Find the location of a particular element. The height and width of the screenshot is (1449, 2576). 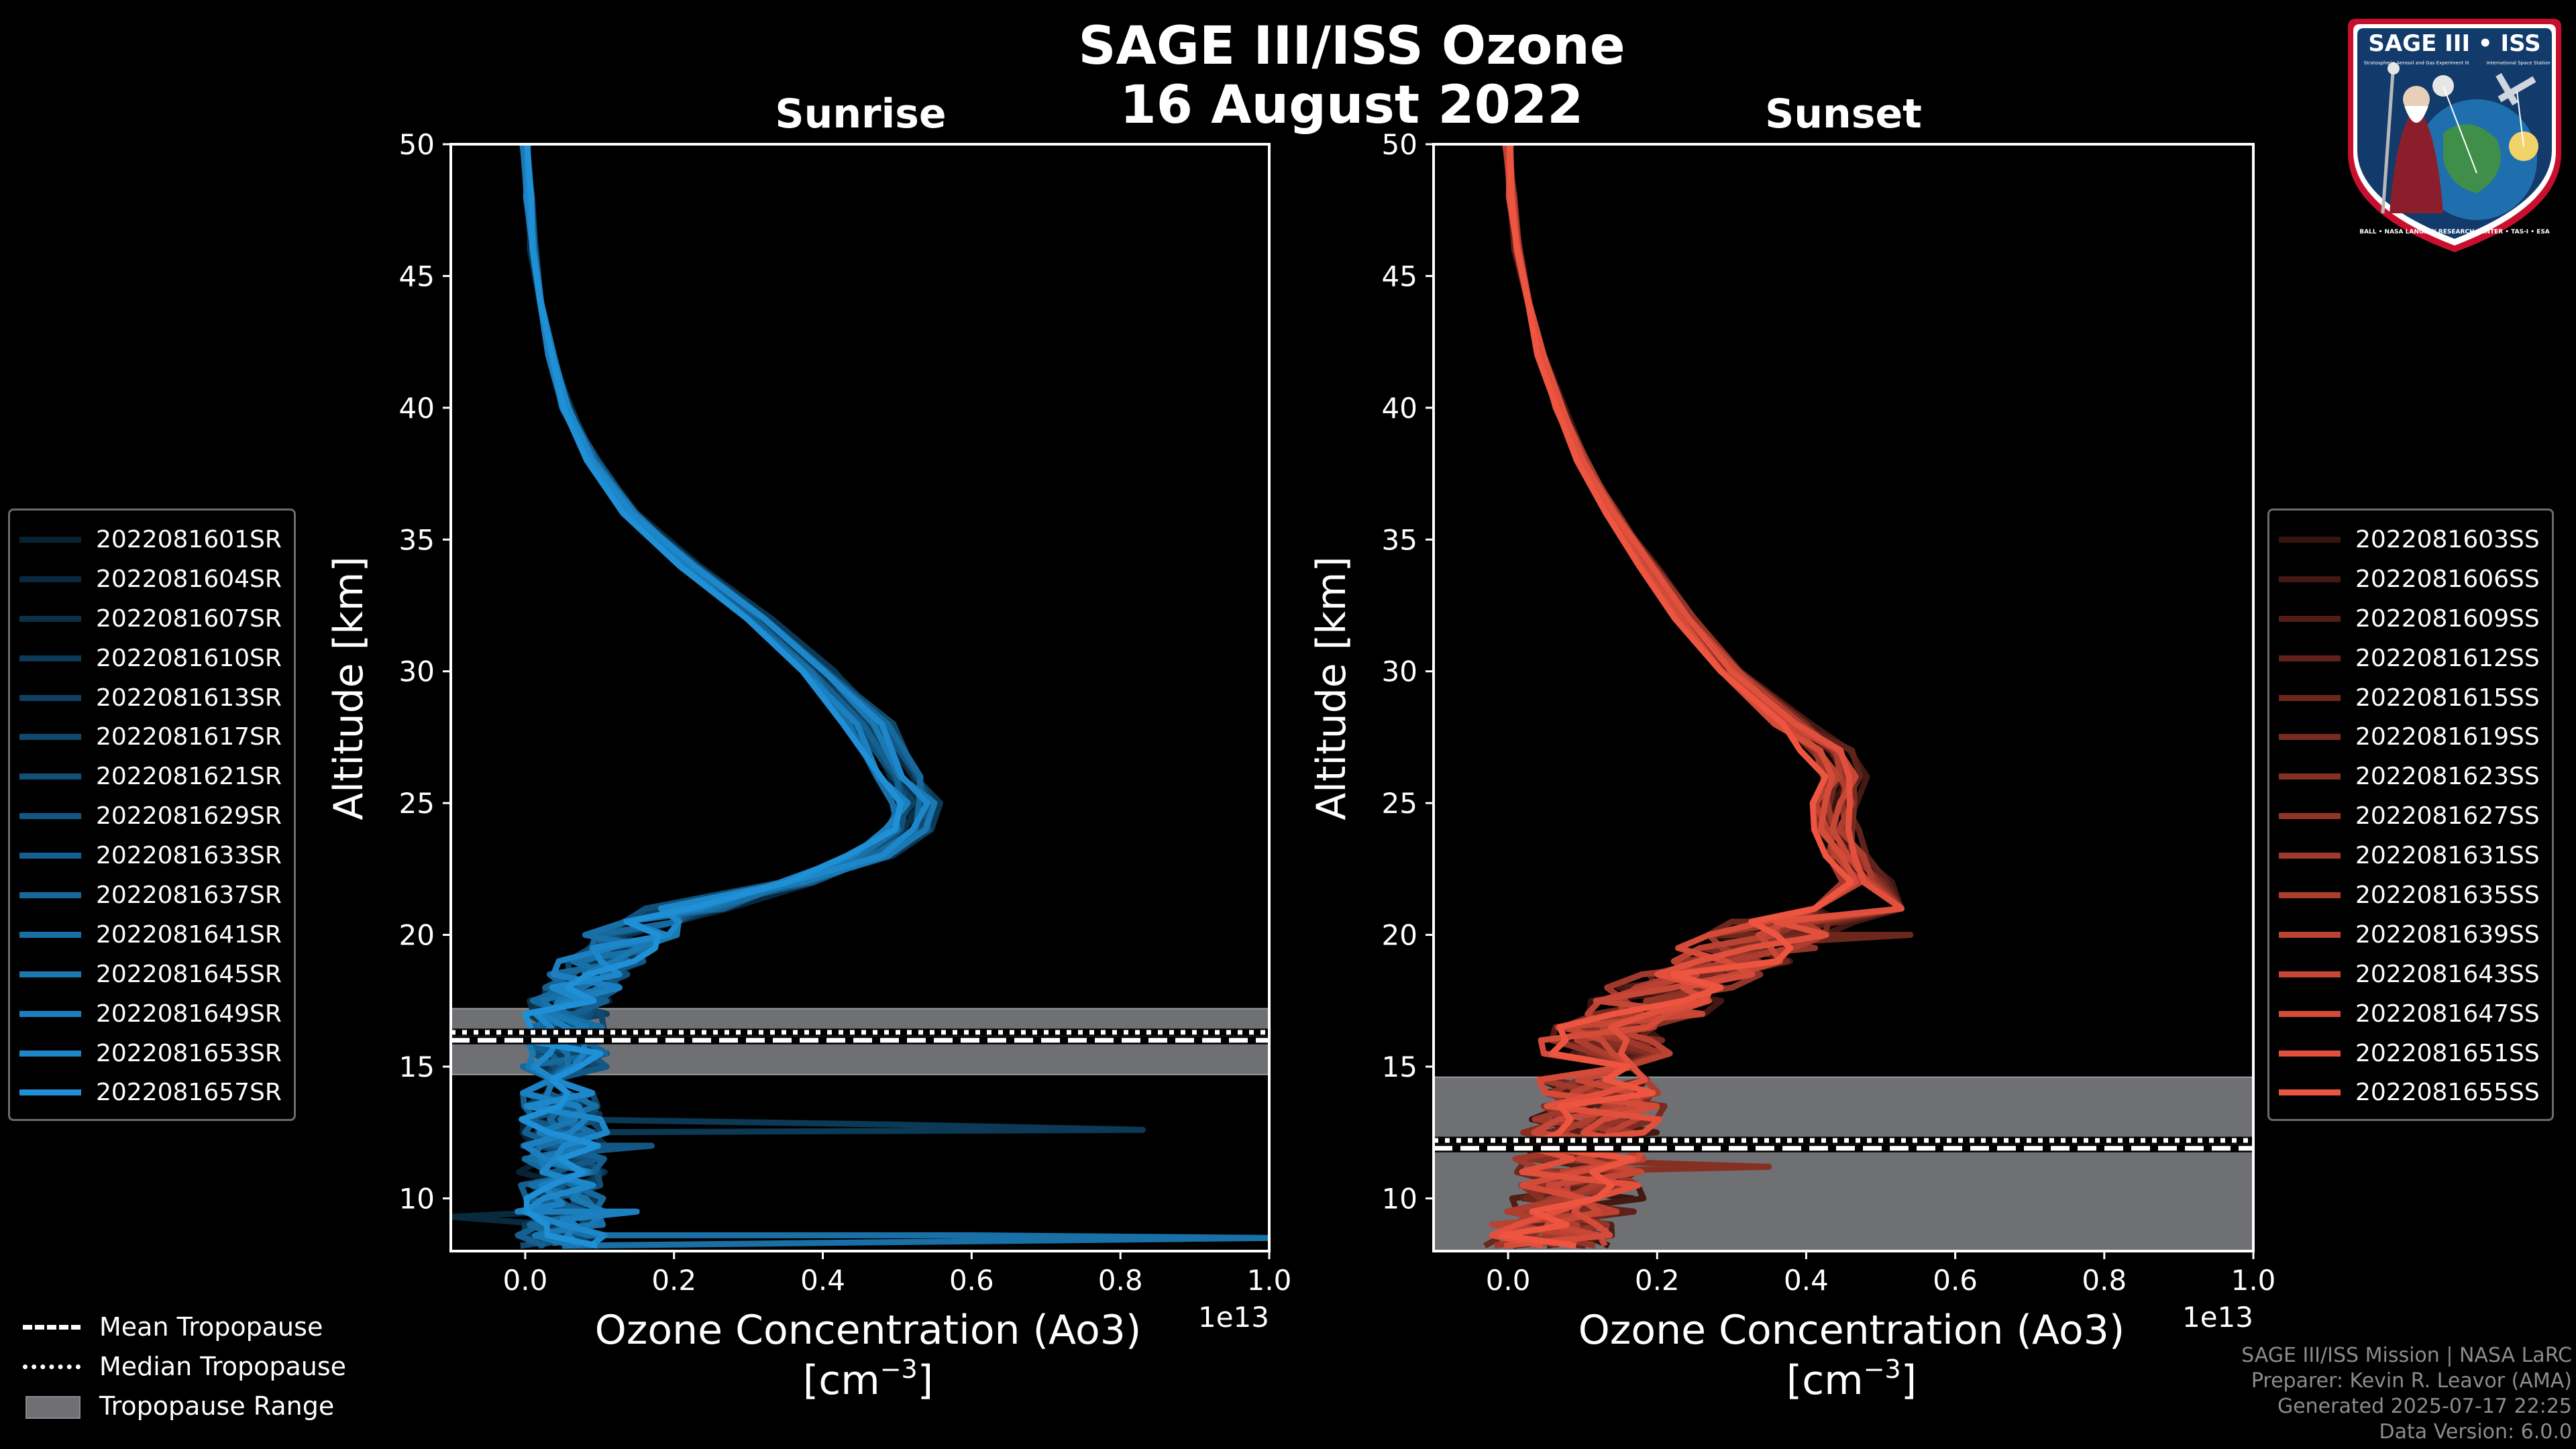

legend-label: 2022081612SS is located at coordinates (2447, 658).